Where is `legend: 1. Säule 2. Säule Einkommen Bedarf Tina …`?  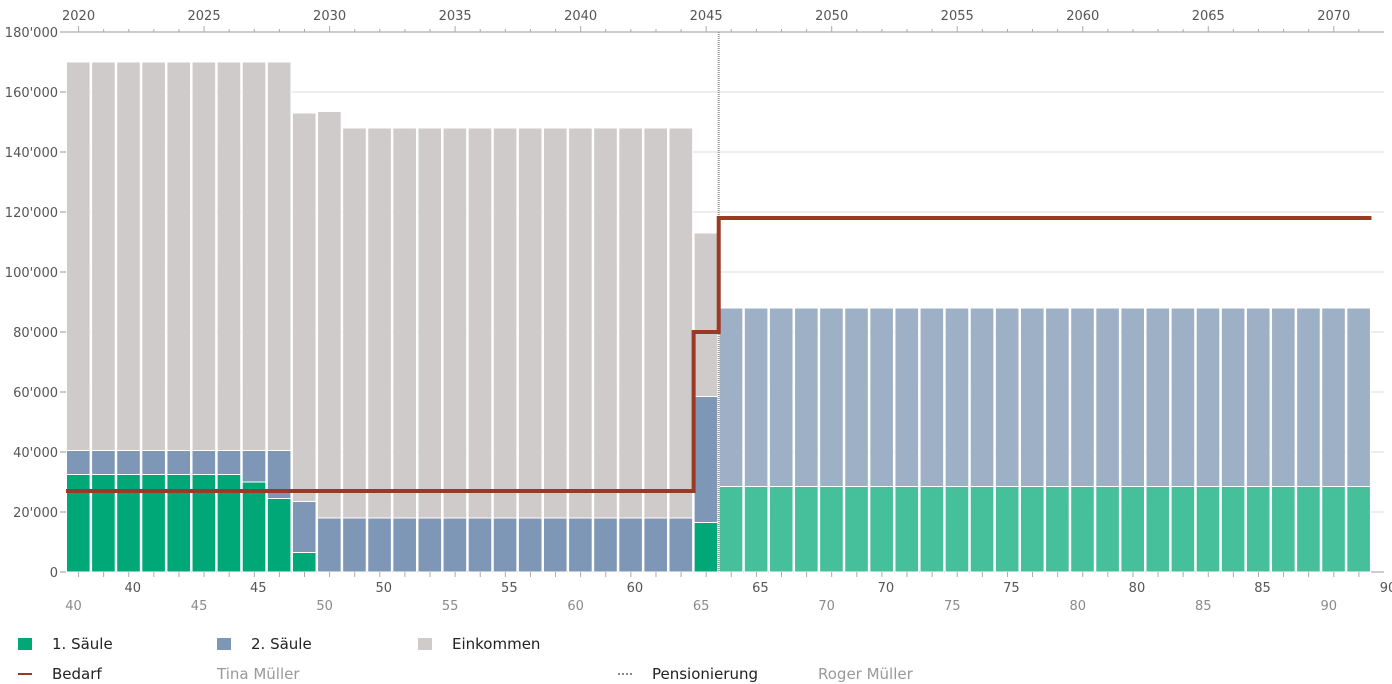
legend: 1. Säule 2. Säule Einkommen Bedarf Tina … is located at coordinates (696, 656).